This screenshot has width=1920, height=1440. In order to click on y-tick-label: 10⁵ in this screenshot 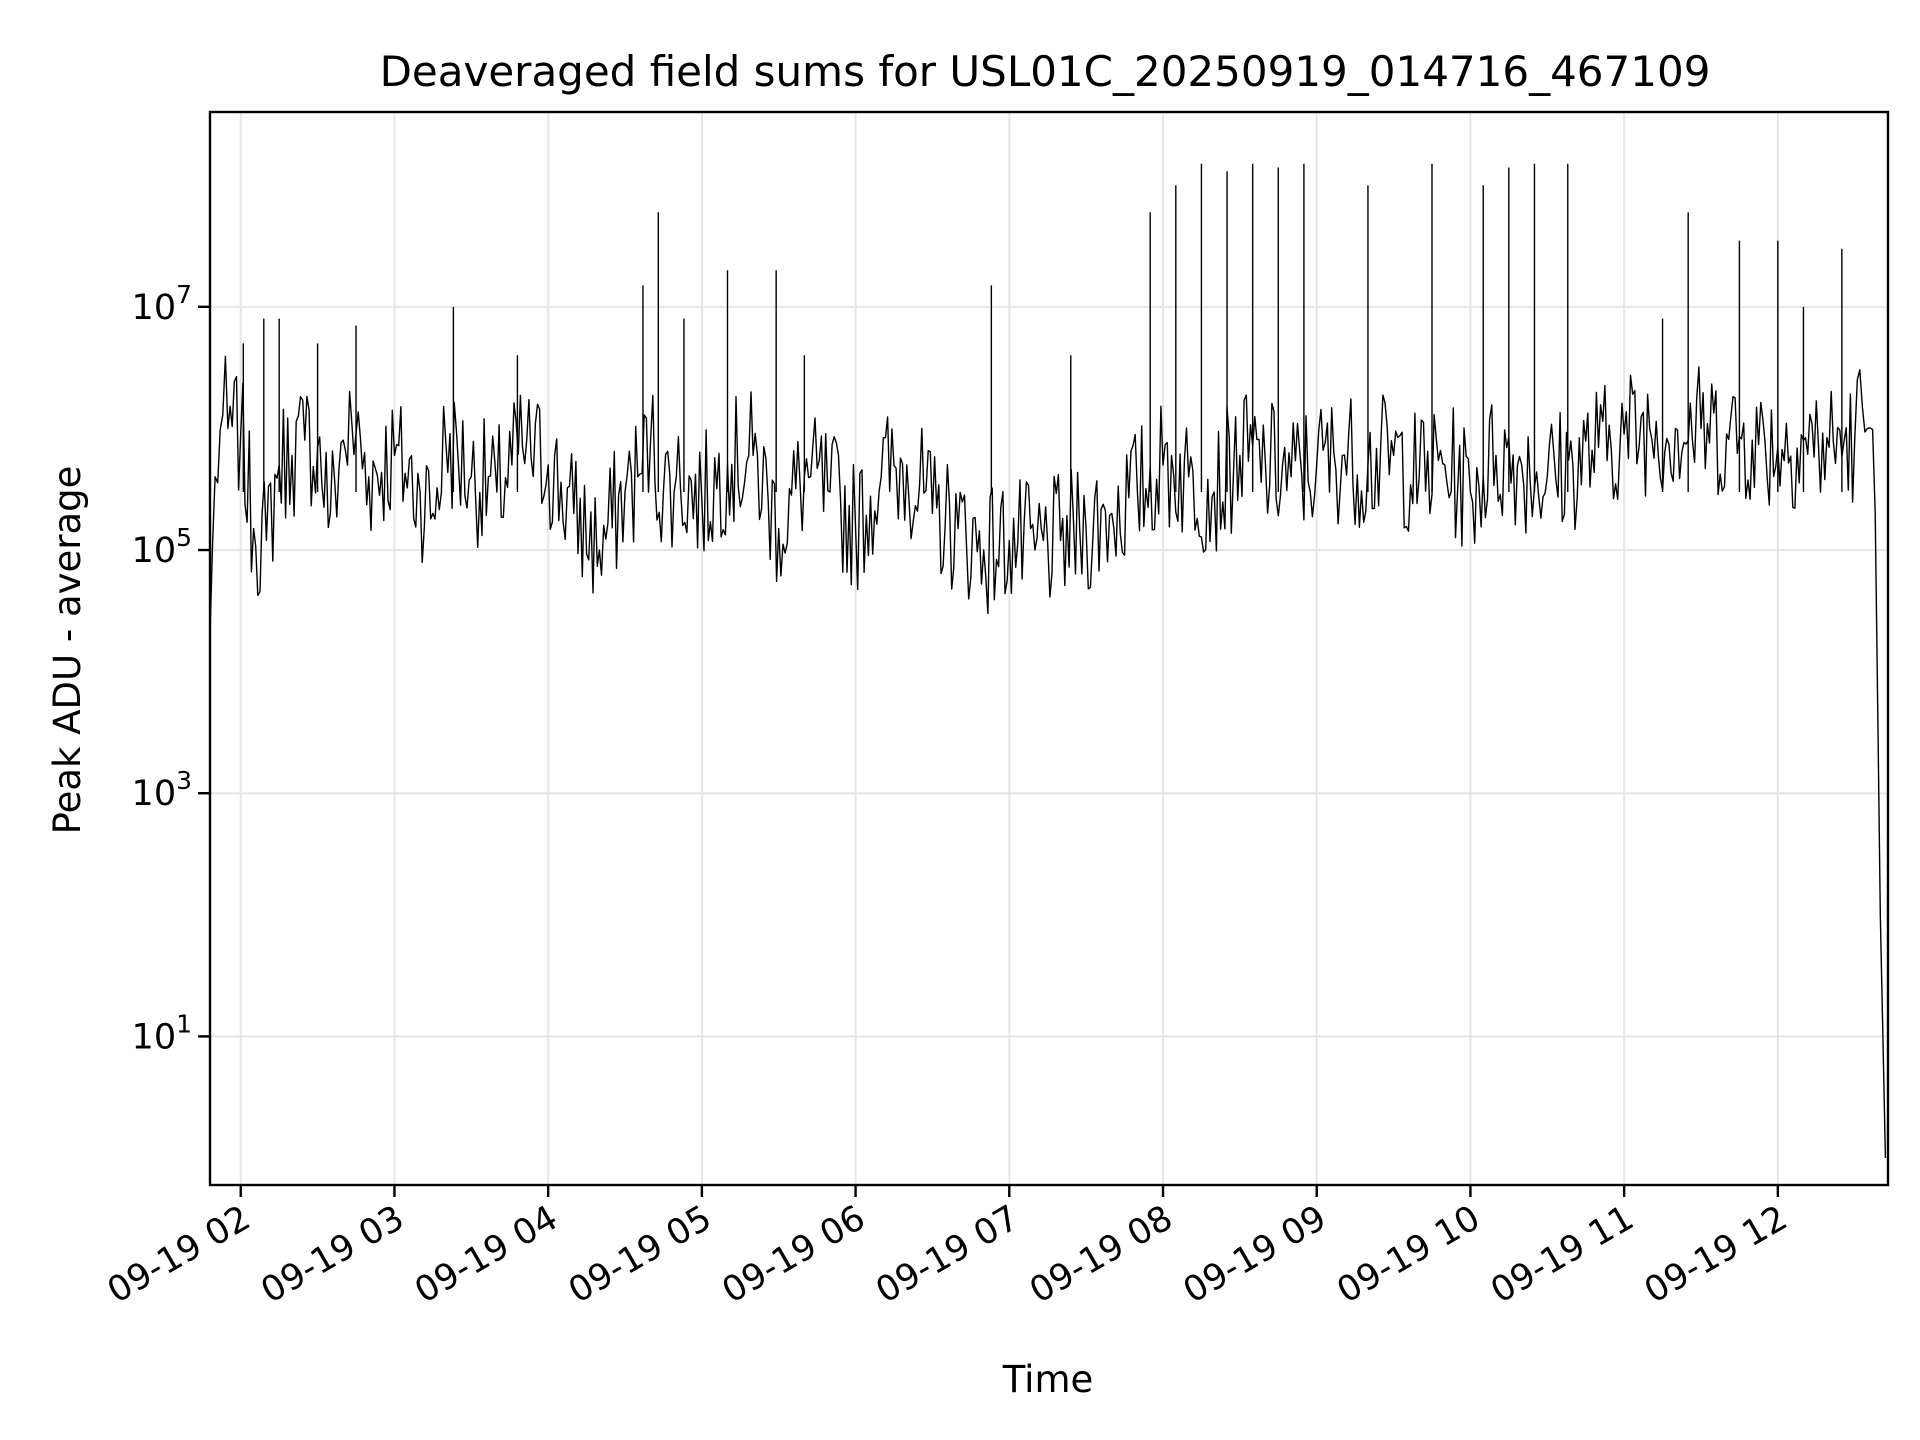, I will do `click(162, 547)`.